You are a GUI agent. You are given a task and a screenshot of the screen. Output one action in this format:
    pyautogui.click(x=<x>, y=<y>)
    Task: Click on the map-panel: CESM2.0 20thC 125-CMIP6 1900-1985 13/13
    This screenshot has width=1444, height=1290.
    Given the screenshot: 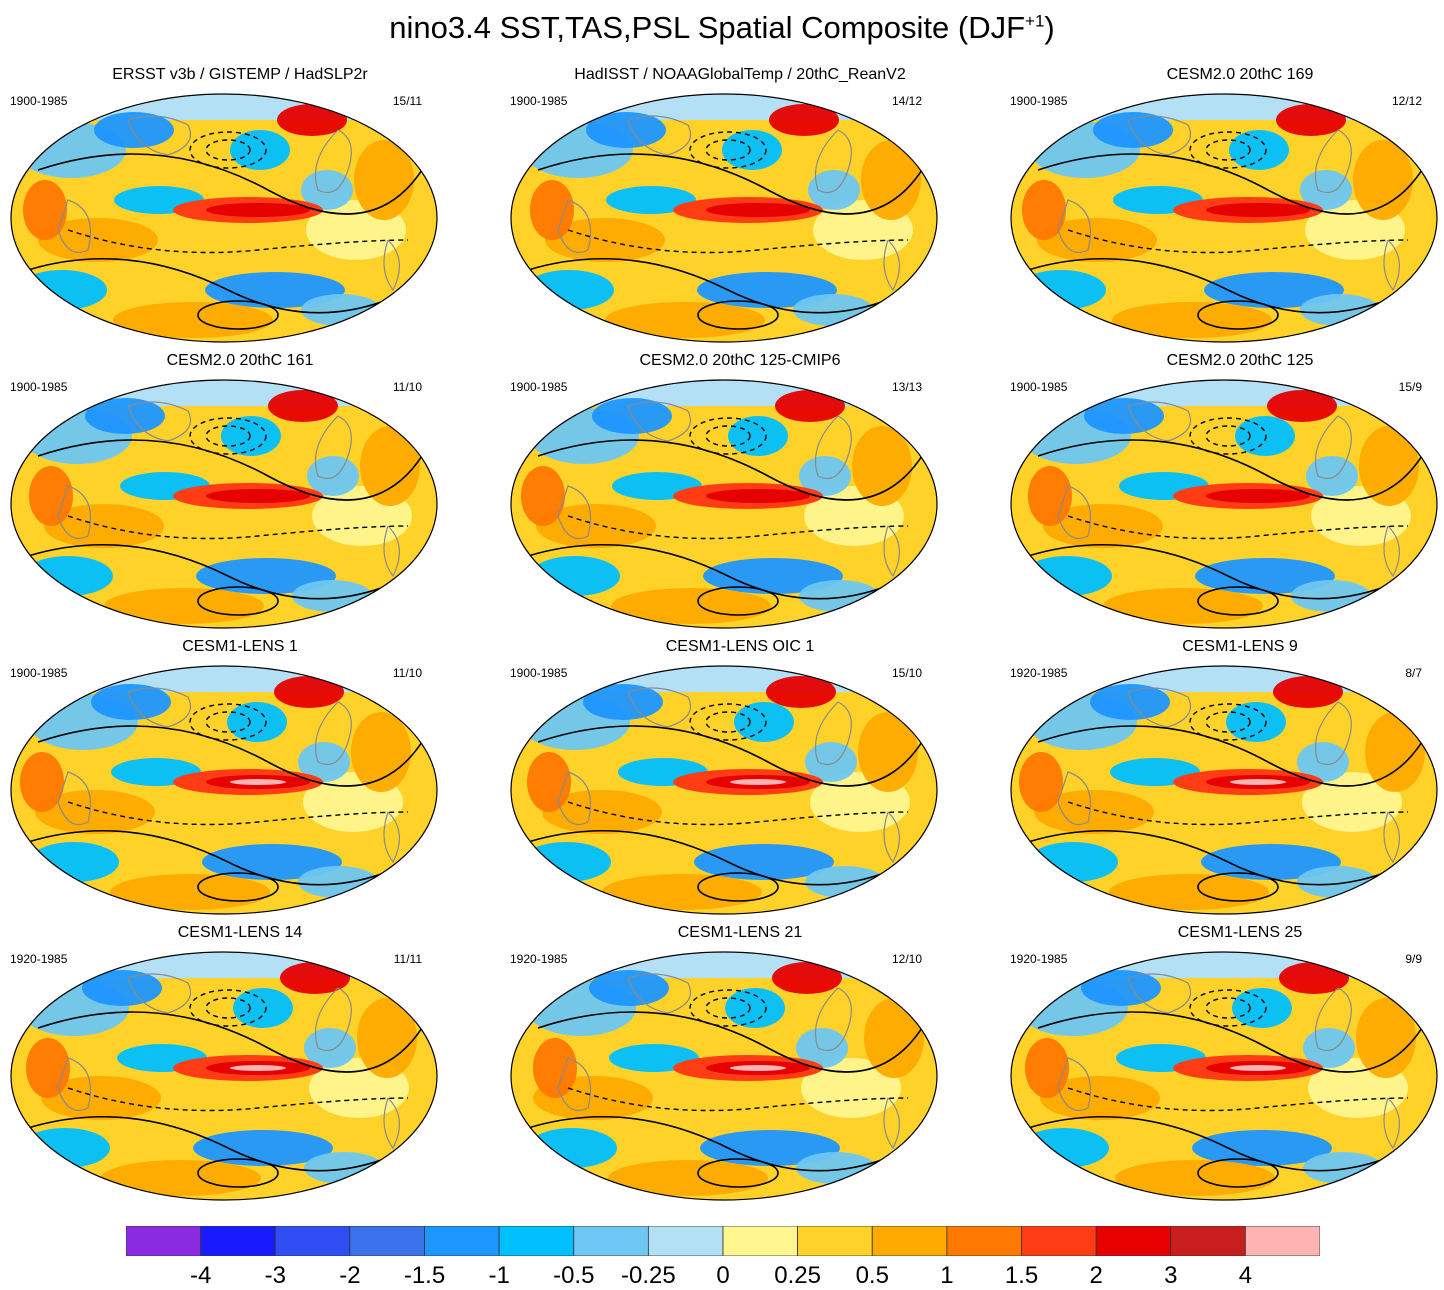 What is the action you would take?
    pyautogui.click(x=740, y=492)
    